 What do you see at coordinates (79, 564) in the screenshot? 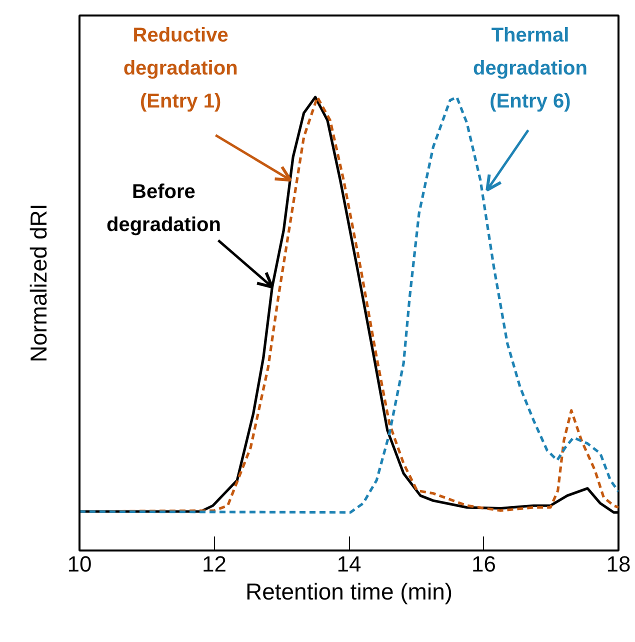
I see `x-tick-label: 10` at bounding box center [79, 564].